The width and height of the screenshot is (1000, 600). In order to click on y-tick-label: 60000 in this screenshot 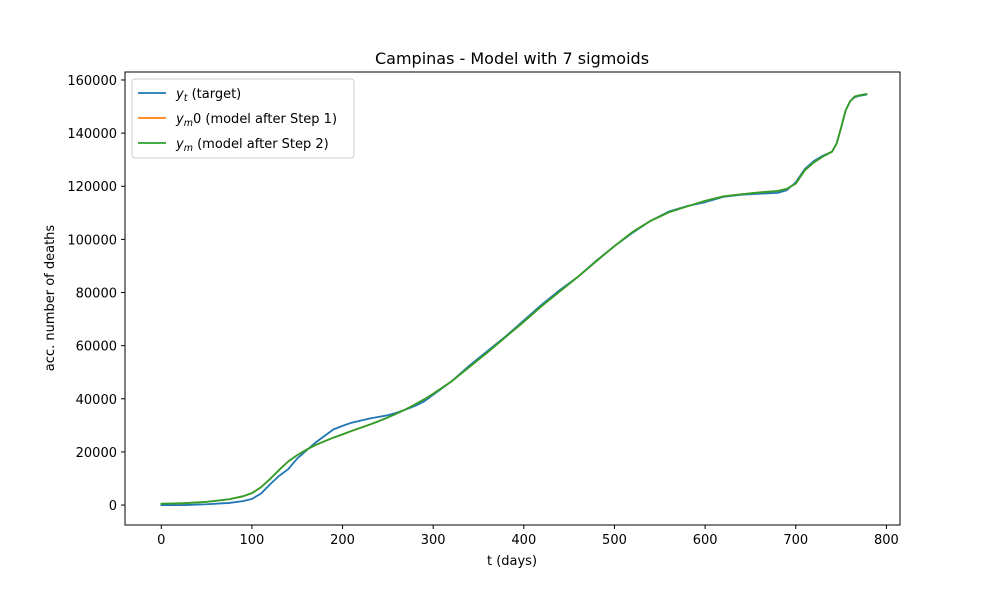, I will do `click(96, 347)`.